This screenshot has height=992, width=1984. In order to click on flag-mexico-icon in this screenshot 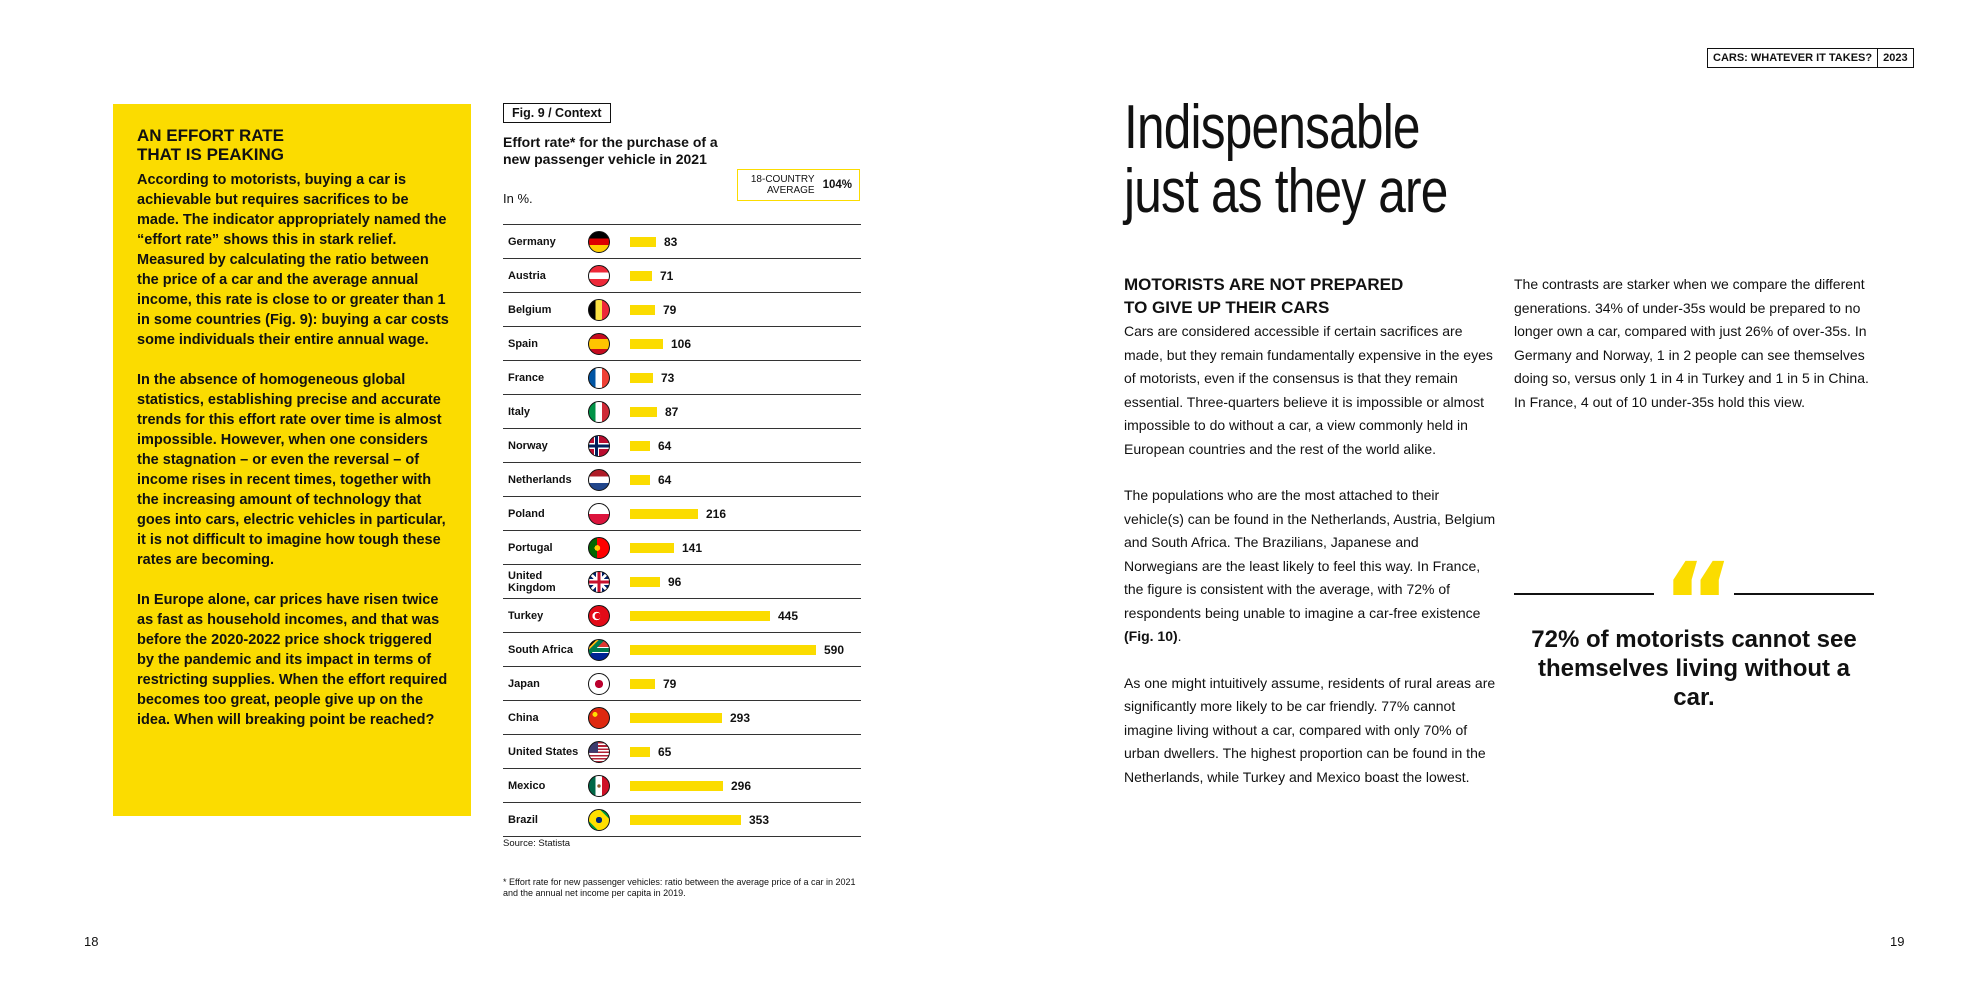, I will do `click(599, 785)`.